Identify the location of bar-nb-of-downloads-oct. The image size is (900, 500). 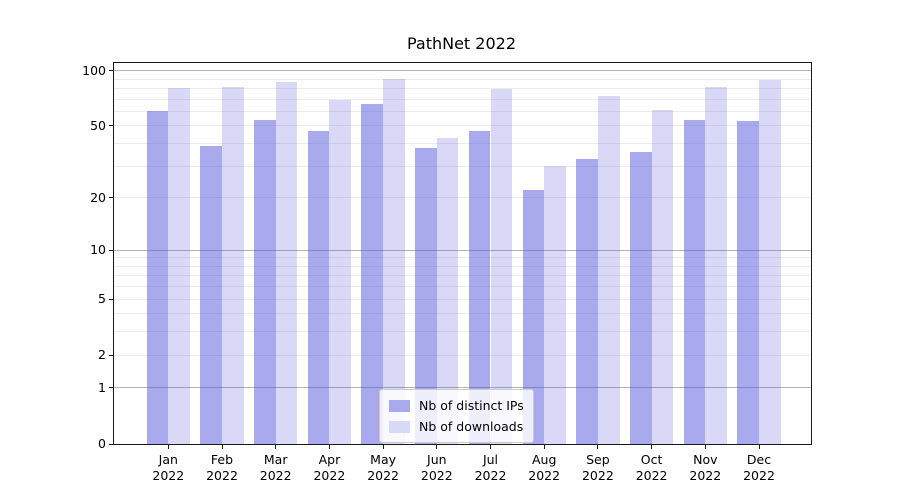
(662, 277).